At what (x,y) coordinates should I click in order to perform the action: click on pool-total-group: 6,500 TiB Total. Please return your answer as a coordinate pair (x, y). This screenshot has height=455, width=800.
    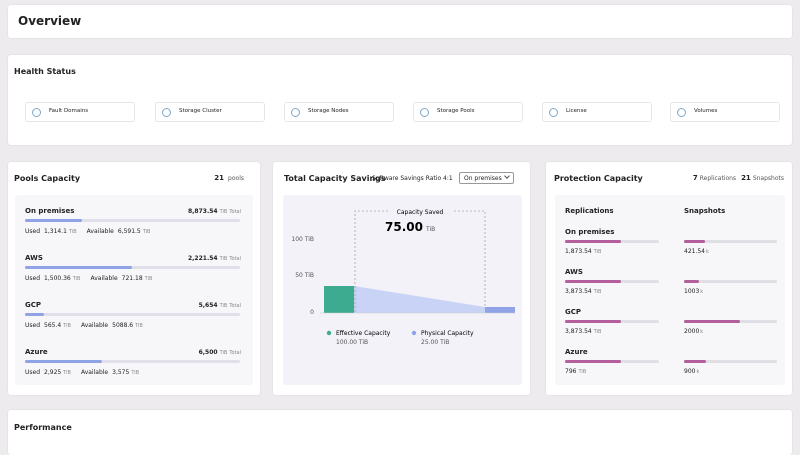
    Looking at the image, I should click on (220, 352).